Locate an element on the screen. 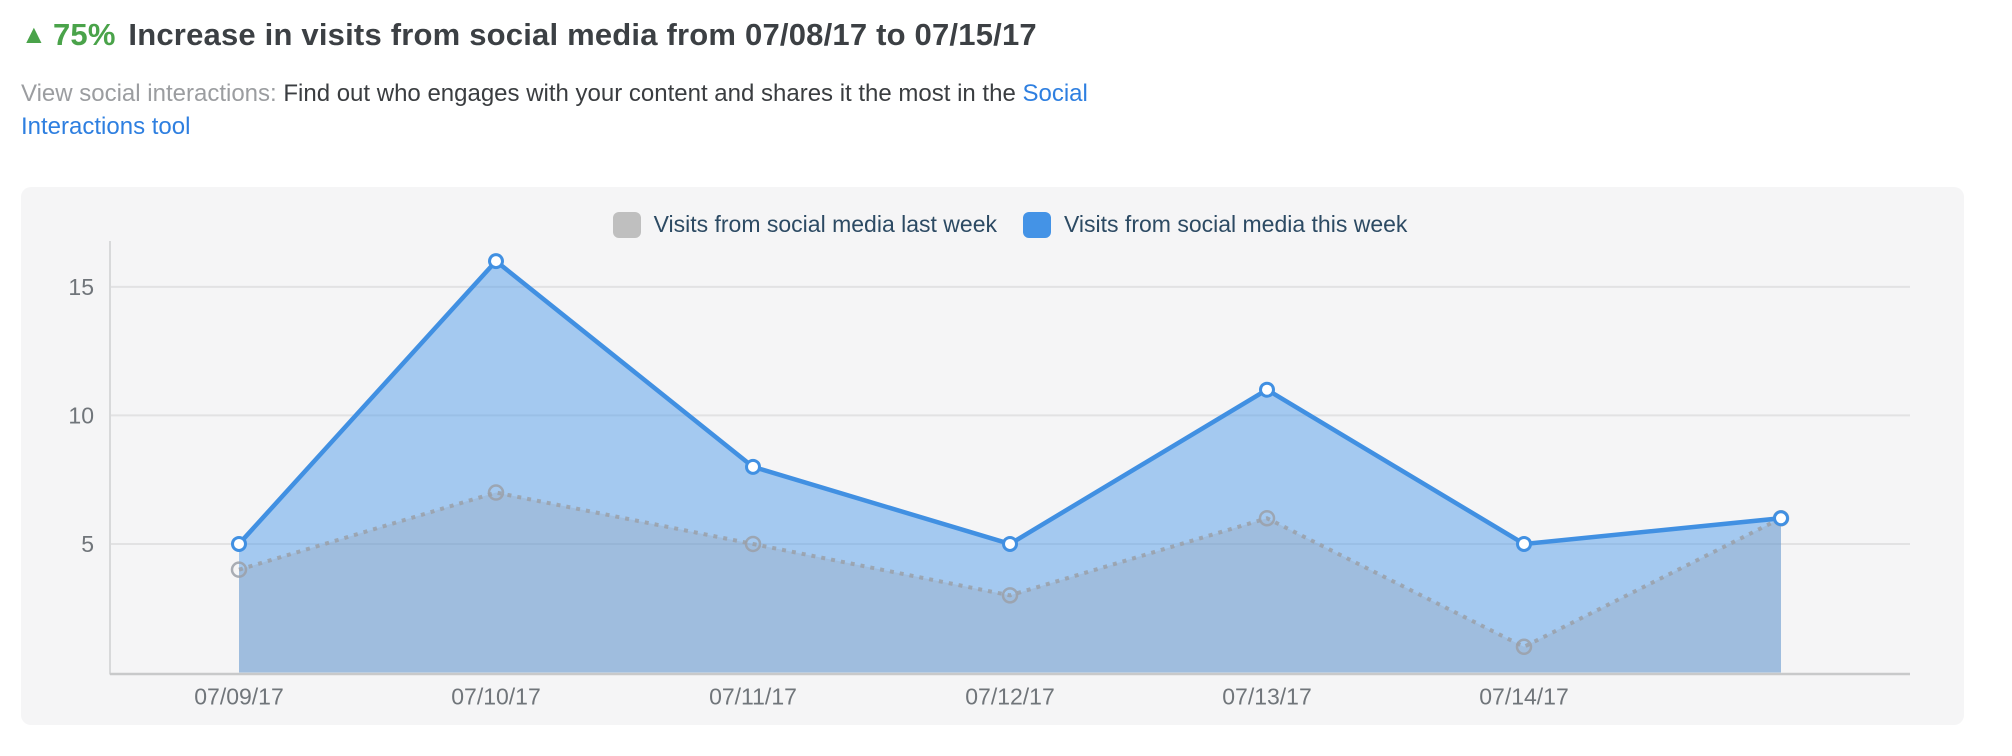 The height and width of the screenshot is (756, 2012). x-axis-tick-label: 07/11/17 is located at coordinates (753, 697).